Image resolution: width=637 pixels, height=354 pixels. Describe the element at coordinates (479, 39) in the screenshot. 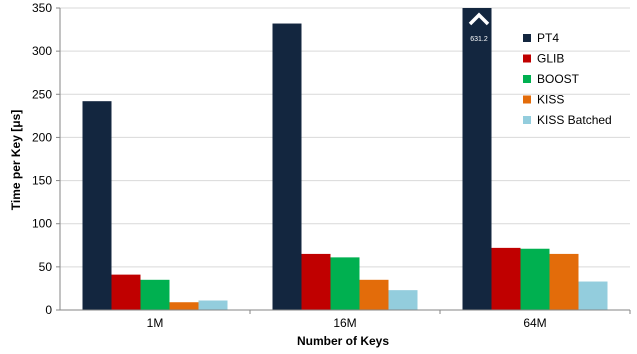

I see `overflow-value-label: 631.2` at that location.